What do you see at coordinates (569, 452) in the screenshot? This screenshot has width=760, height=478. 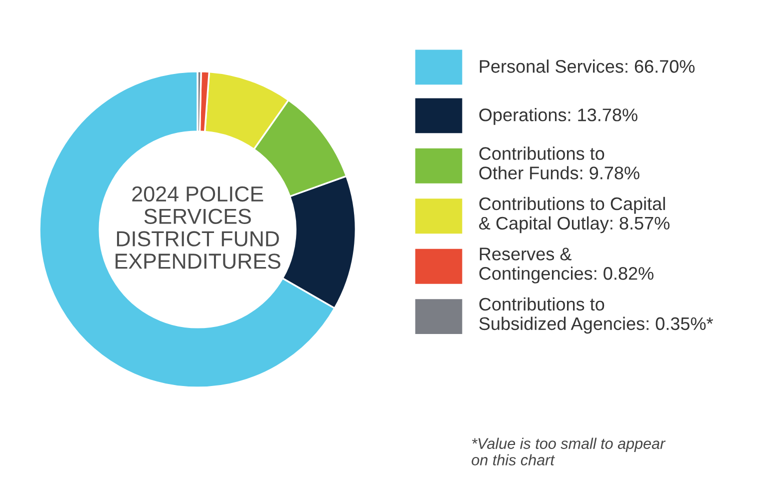 I see `text: *Value is too small to appear on this chart` at bounding box center [569, 452].